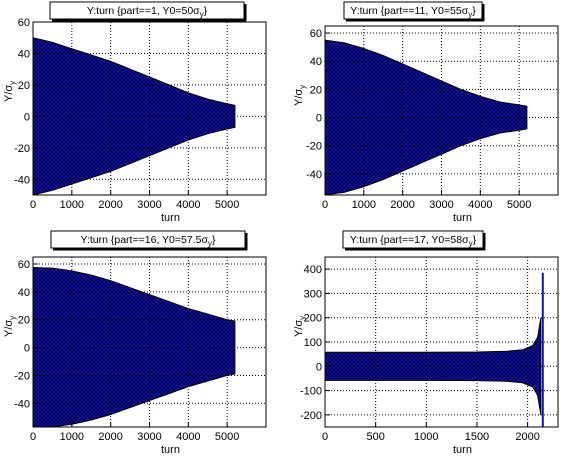 The height and width of the screenshot is (458, 568). Describe the element at coordinates (313, 270) in the screenshot. I see `y-tick-label: 400` at that location.